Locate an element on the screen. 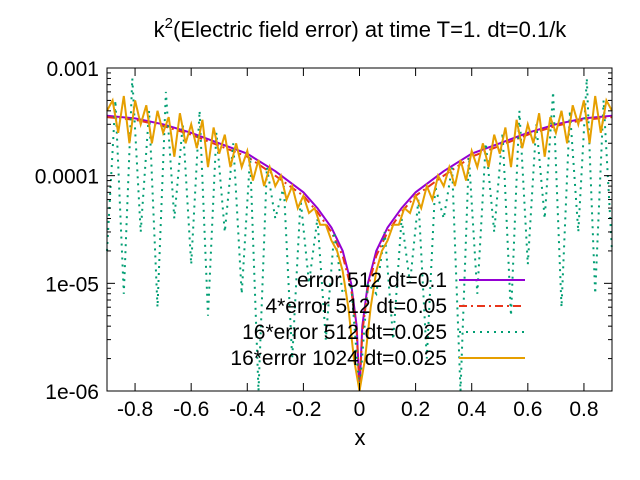  x-tick-label: -0.4 is located at coordinates (247, 409).